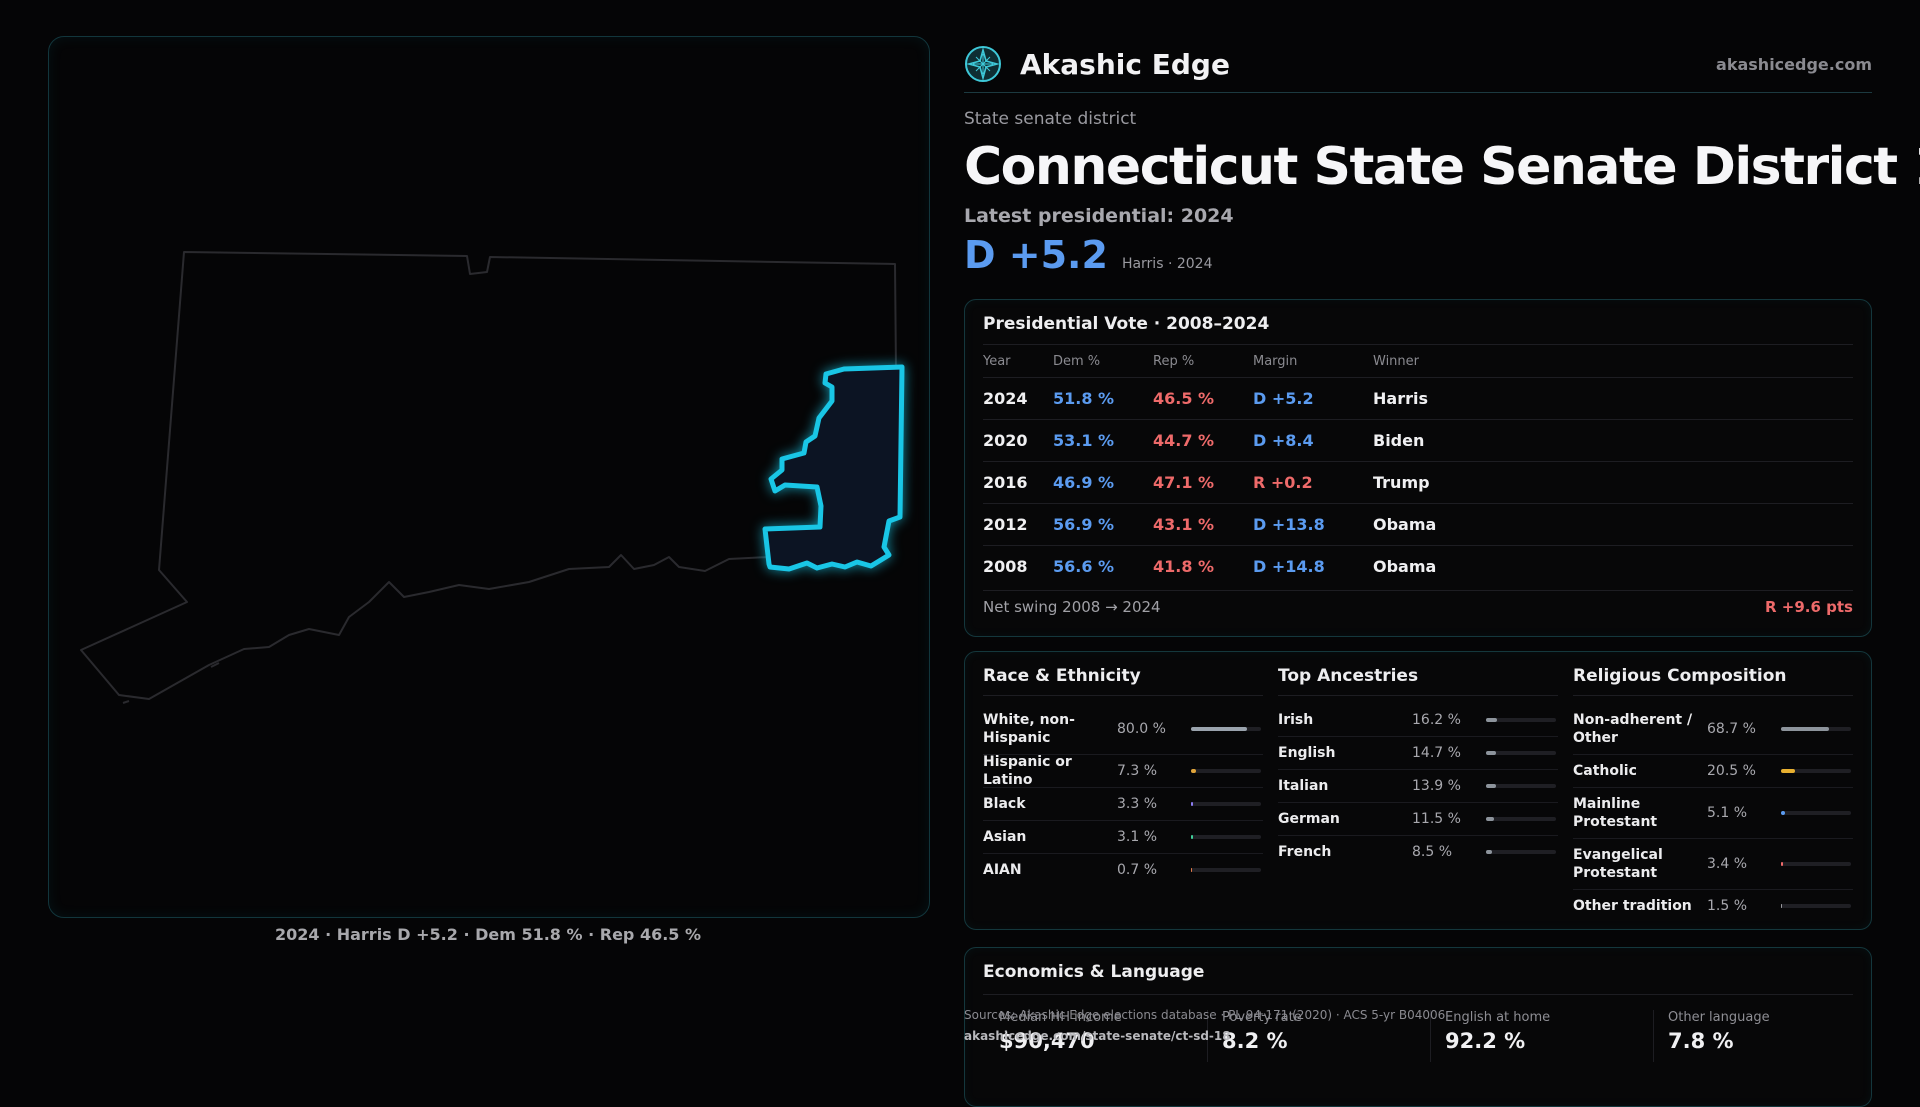 The height and width of the screenshot is (1107, 1920). Describe the element at coordinates (1275, 361) in the screenshot. I see `col-margin: Margin` at that location.